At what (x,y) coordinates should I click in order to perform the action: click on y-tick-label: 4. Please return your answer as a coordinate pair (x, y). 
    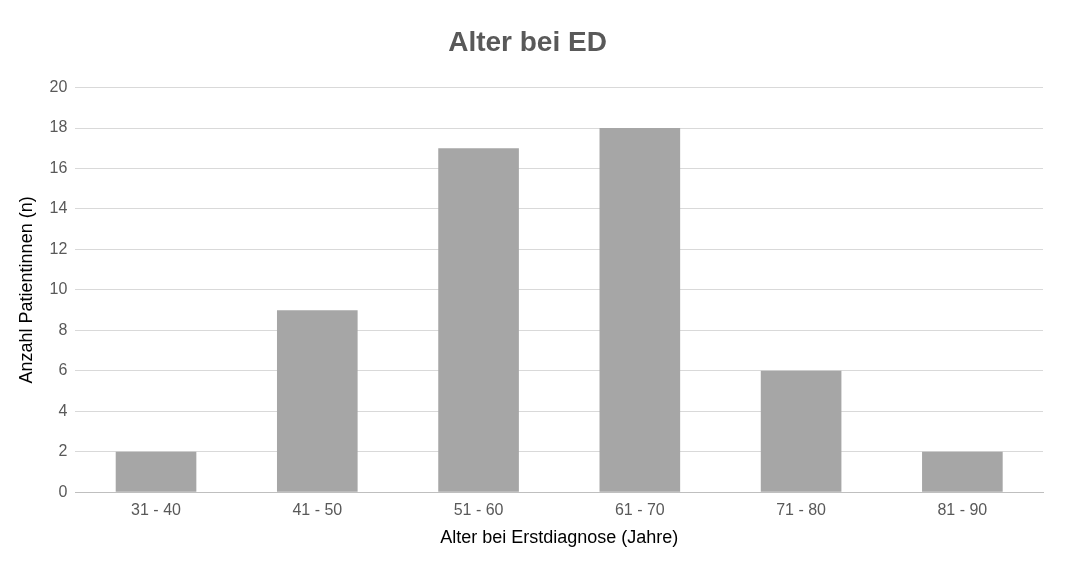
    Looking at the image, I should click on (63, 410).